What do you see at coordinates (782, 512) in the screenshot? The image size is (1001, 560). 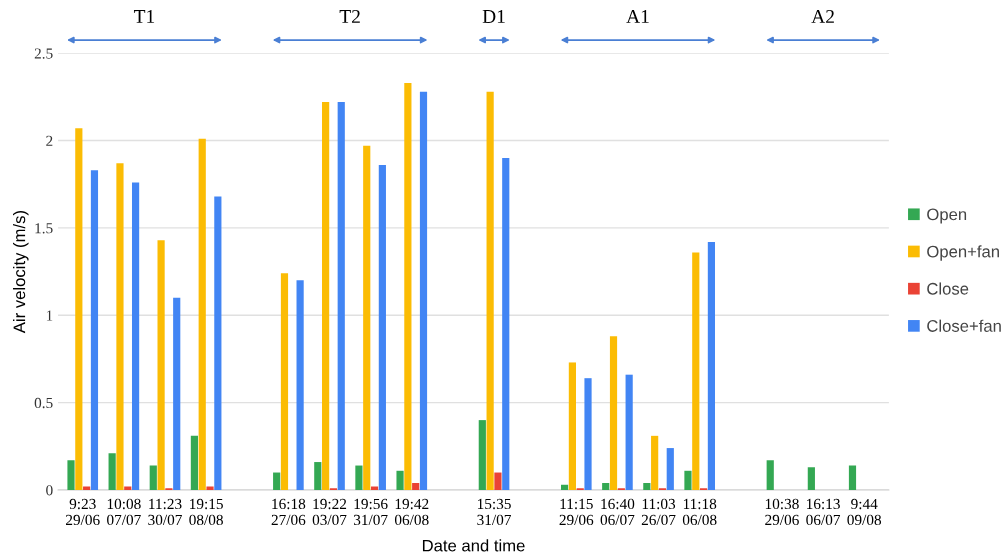 I see `x-tick-label: 10:38 29/06` at bounding box center [782, 512].